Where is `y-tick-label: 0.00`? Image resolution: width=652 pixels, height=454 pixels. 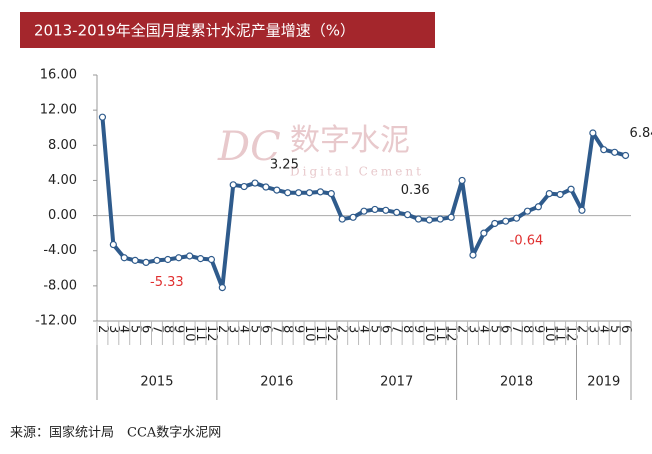 y-tick-label: 0.00 is located at coordinates (62, 215).